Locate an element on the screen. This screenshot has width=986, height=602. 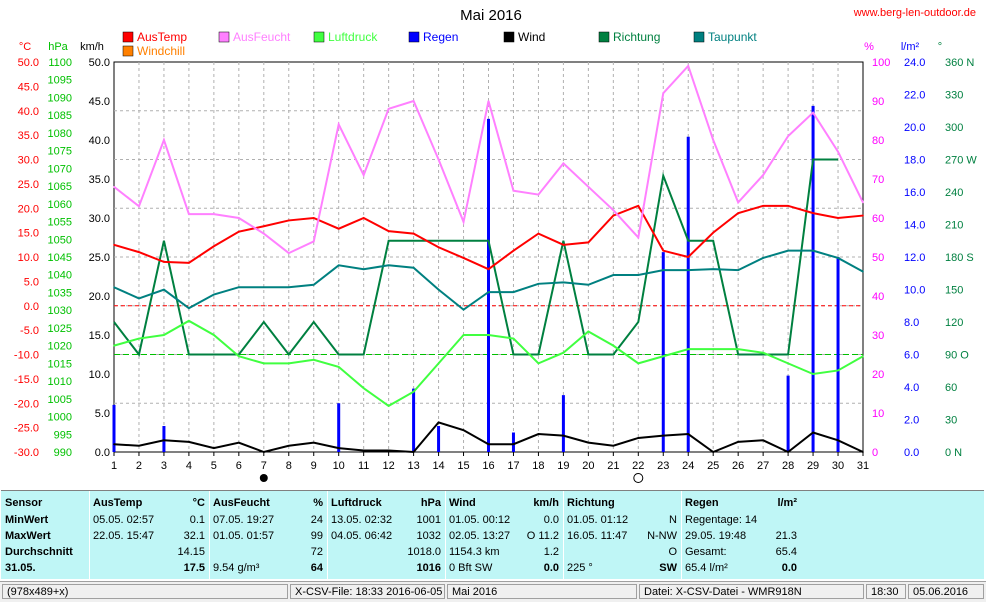
x-tick-label: 17 is located at coordinates (513, 466).